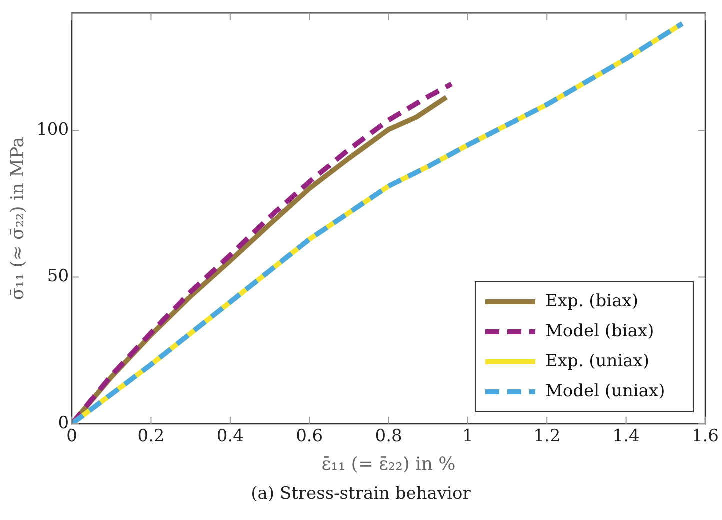 The width and height of the screenshot is (722, 520). I want to click on x-tick-label: 1, so click(468, 436).